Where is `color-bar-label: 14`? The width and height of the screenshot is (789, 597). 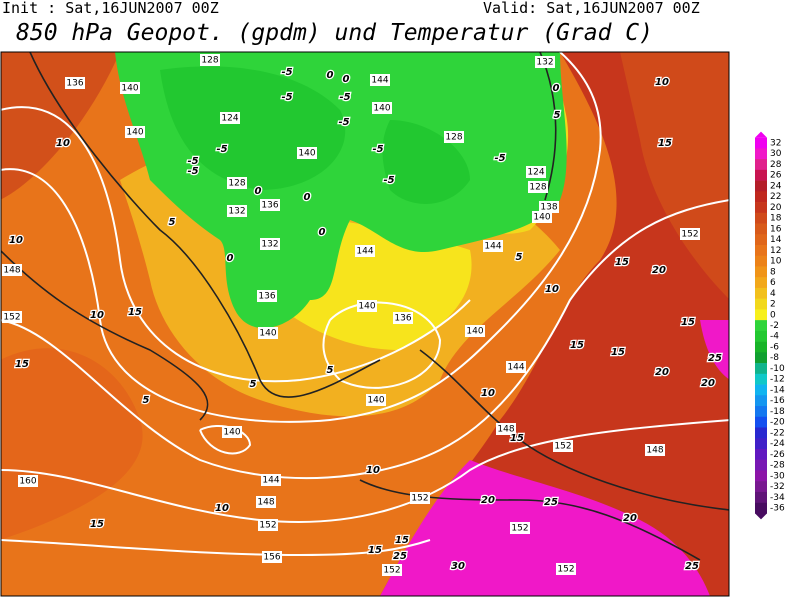
color-bar-label: 14 is located at coordinates (776, 240).